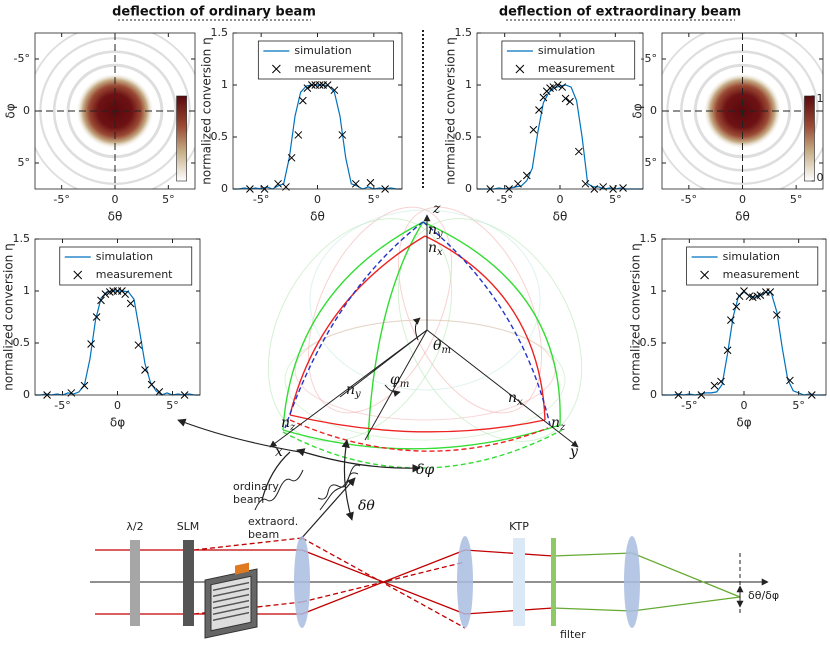 The width and height of the screenshot is (830, 651). Describe the element at coordinates (279, 452) in the screenshot. I see `axis-letter: x` at that location.